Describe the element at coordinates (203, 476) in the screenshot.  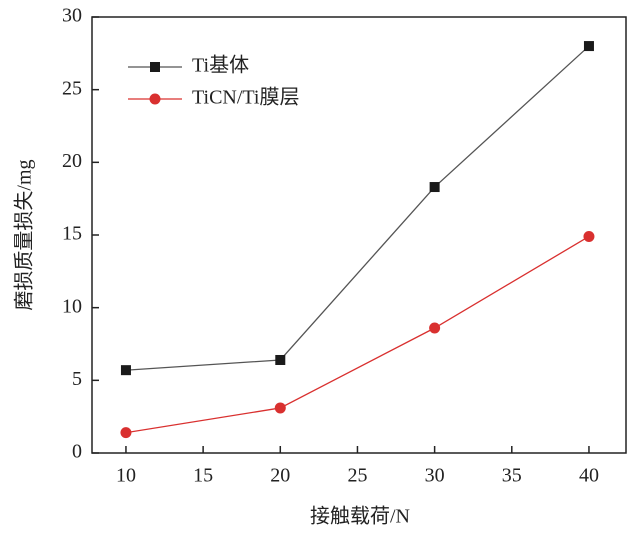
I see `x-tick-label: 15` at that location.